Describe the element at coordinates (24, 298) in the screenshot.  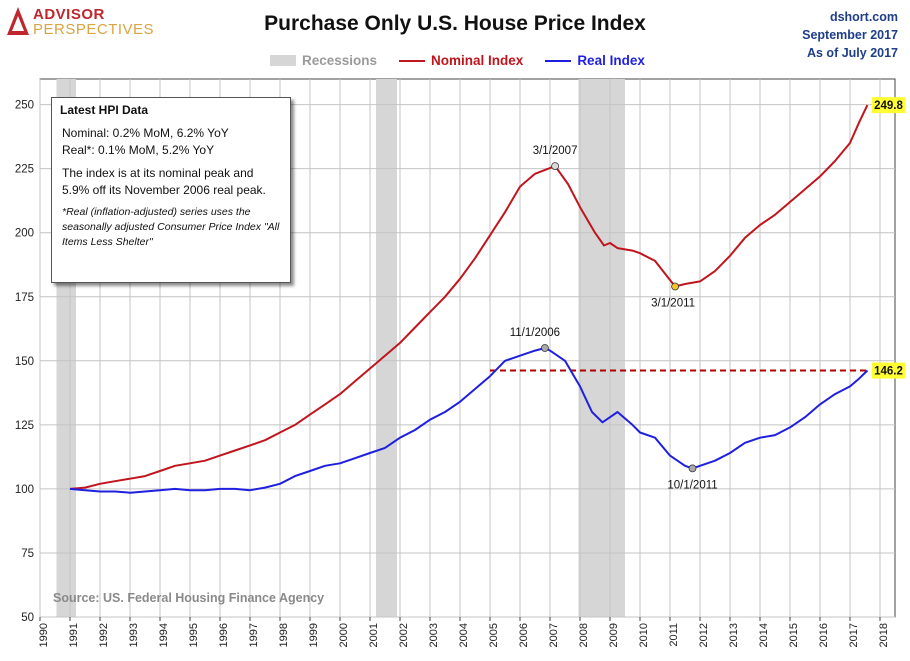
I see `y-tick-label: 175` at that location.